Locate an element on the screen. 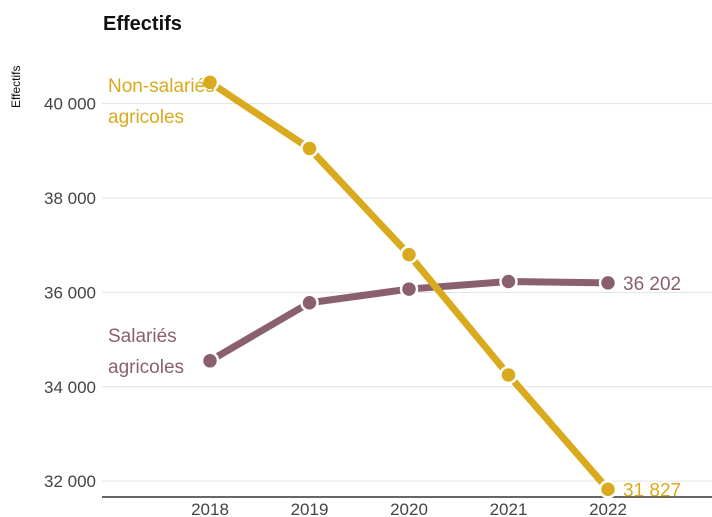 The width and height of the screenshot is (712, 517). x-tick-label: 2020 is located at coordinates (409, 508).